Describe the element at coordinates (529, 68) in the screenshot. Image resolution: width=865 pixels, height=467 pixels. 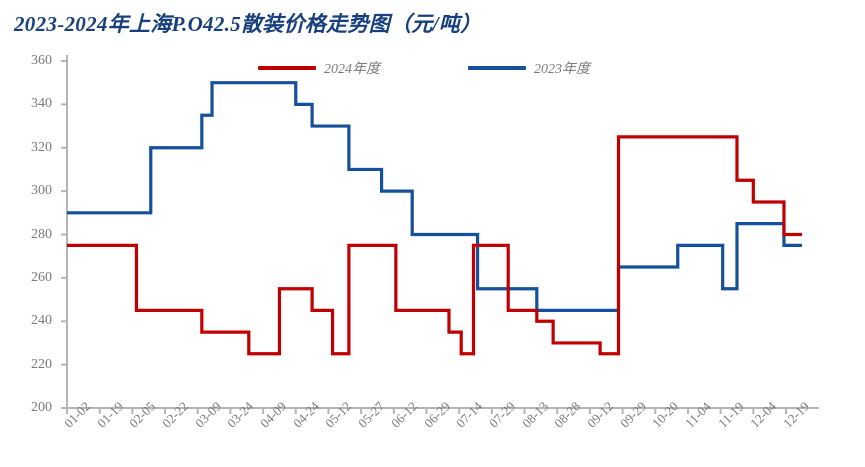
I see `legend-item-2023: 2023年度` at that location.